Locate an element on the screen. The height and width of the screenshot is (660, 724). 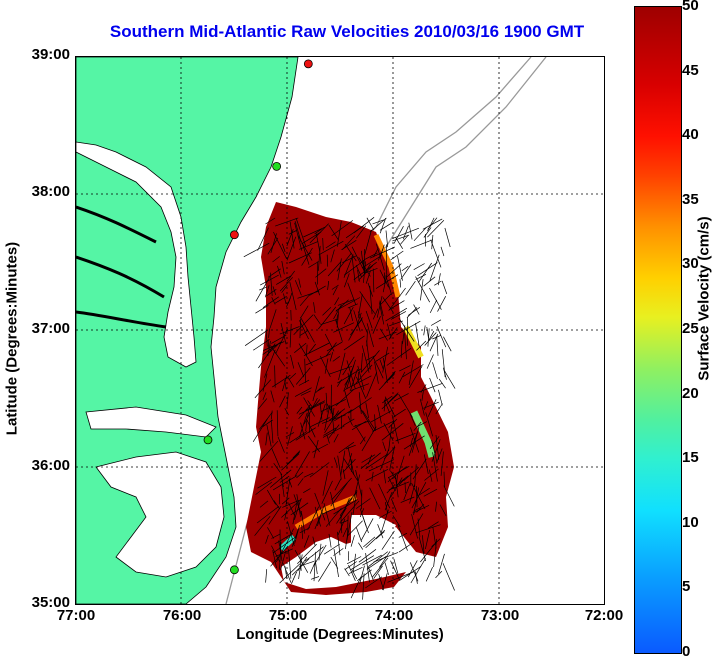
colorbar-tick-label: 15 is located at coordinates (690, 457).